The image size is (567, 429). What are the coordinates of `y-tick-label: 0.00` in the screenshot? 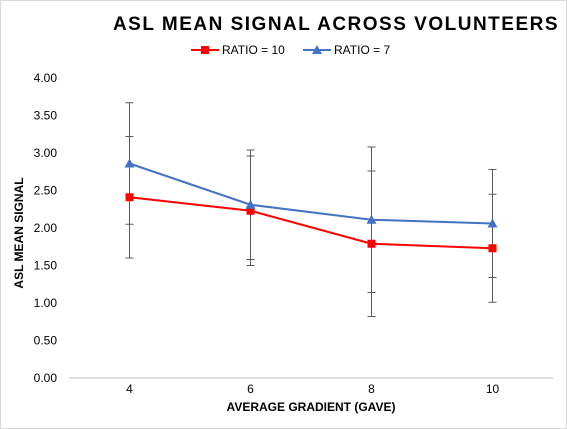 It's located at (46, 378).